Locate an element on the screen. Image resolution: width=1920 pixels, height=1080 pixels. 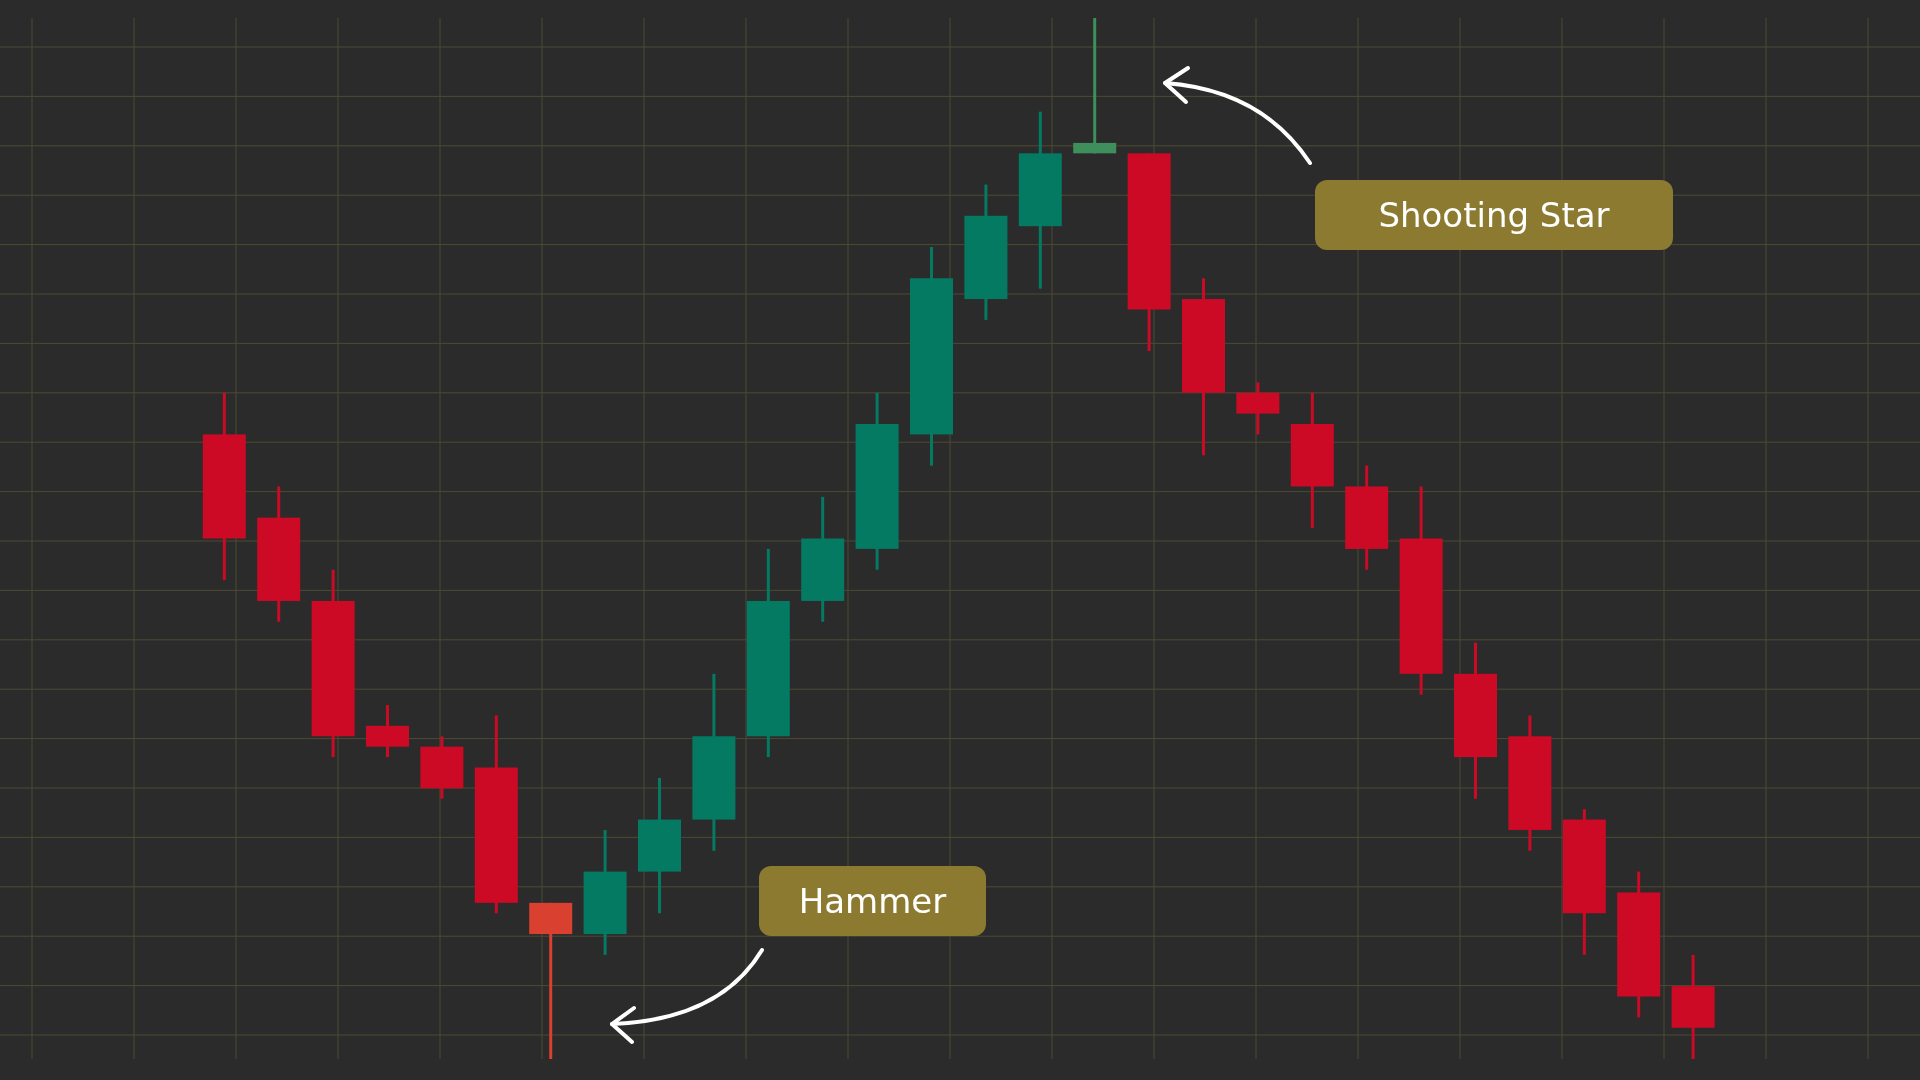
annotation: Shooting Star is located at coordinates (1494, 215).